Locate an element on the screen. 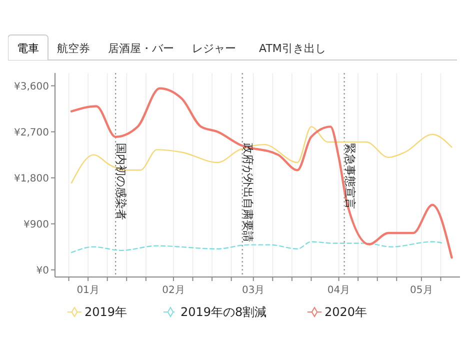 Image resolution: width=471 pixels, height=350 pixels. y-tick-label: ¥2,700 is located at coordinates (31, 132).